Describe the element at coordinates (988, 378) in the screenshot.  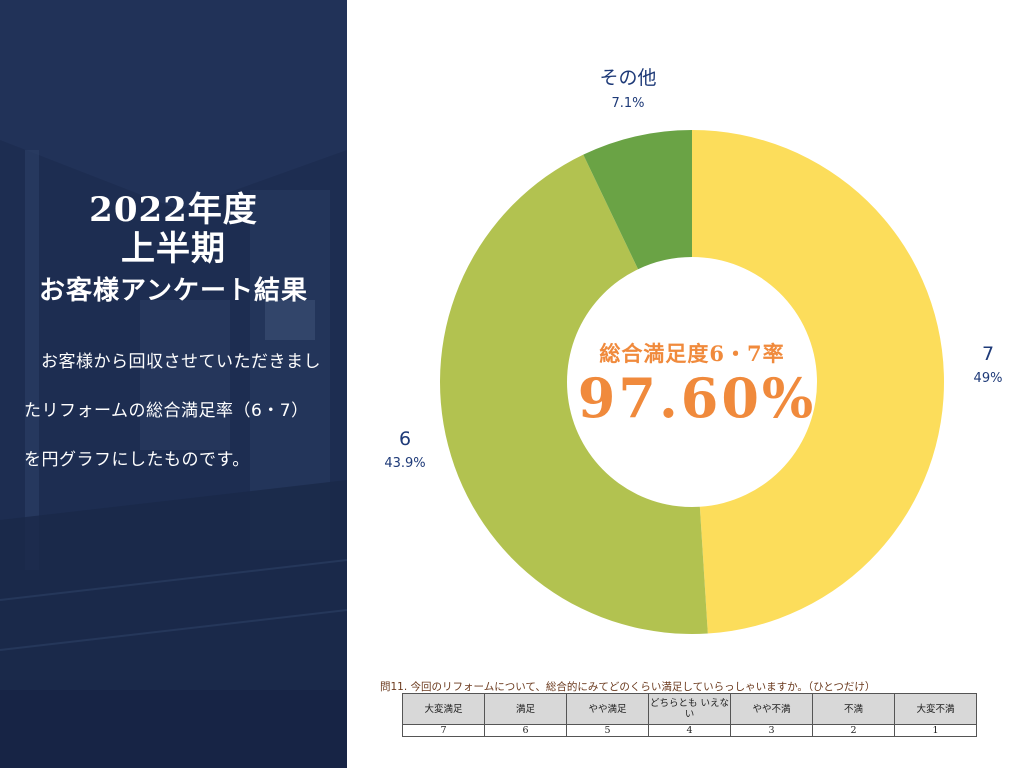
I see `slice-percent: 49%` at that location.